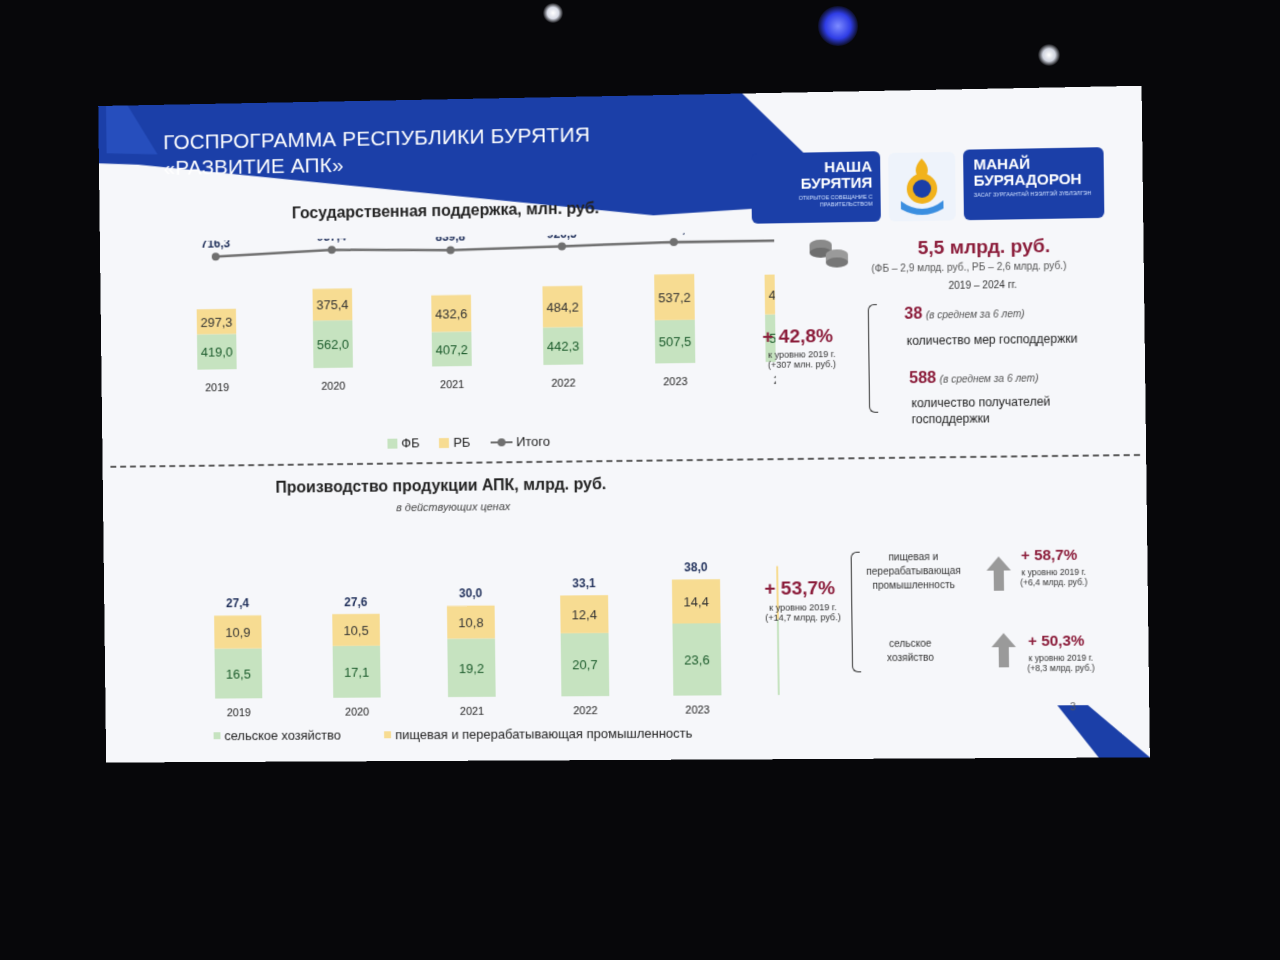 This screenshot has height=960, width=1280. I want to click on data-label-rb: 466,3, so click(772, 295).